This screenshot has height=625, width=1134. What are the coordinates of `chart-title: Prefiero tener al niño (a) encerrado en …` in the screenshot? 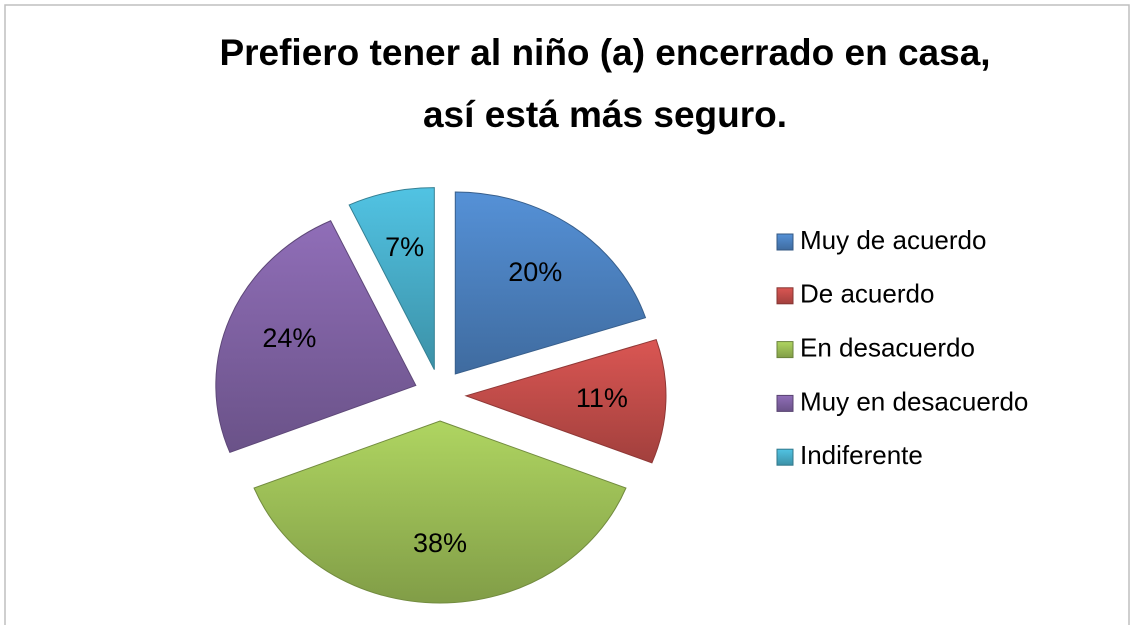 It's located at (604, 52).